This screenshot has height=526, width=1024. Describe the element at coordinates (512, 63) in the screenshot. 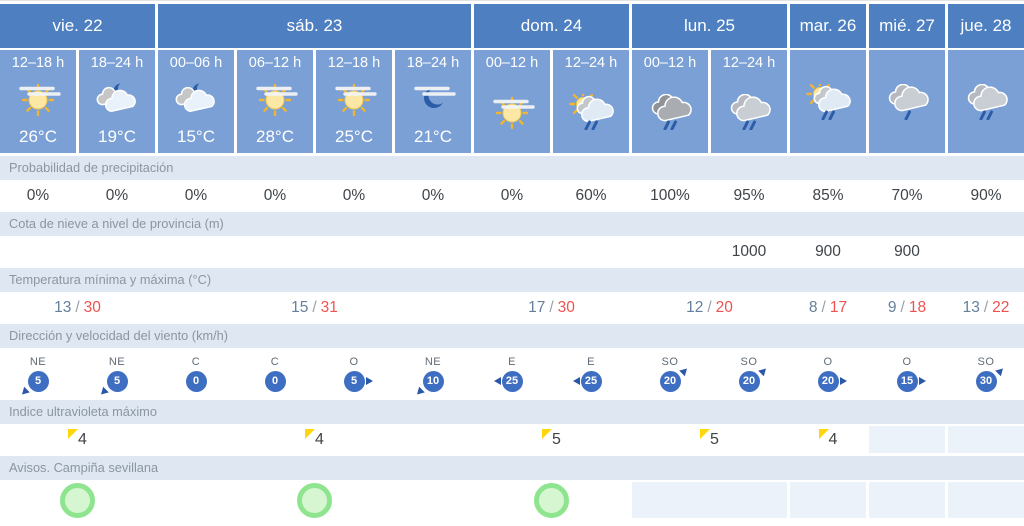

I see `time-range-label: 00–12 h` at that location.